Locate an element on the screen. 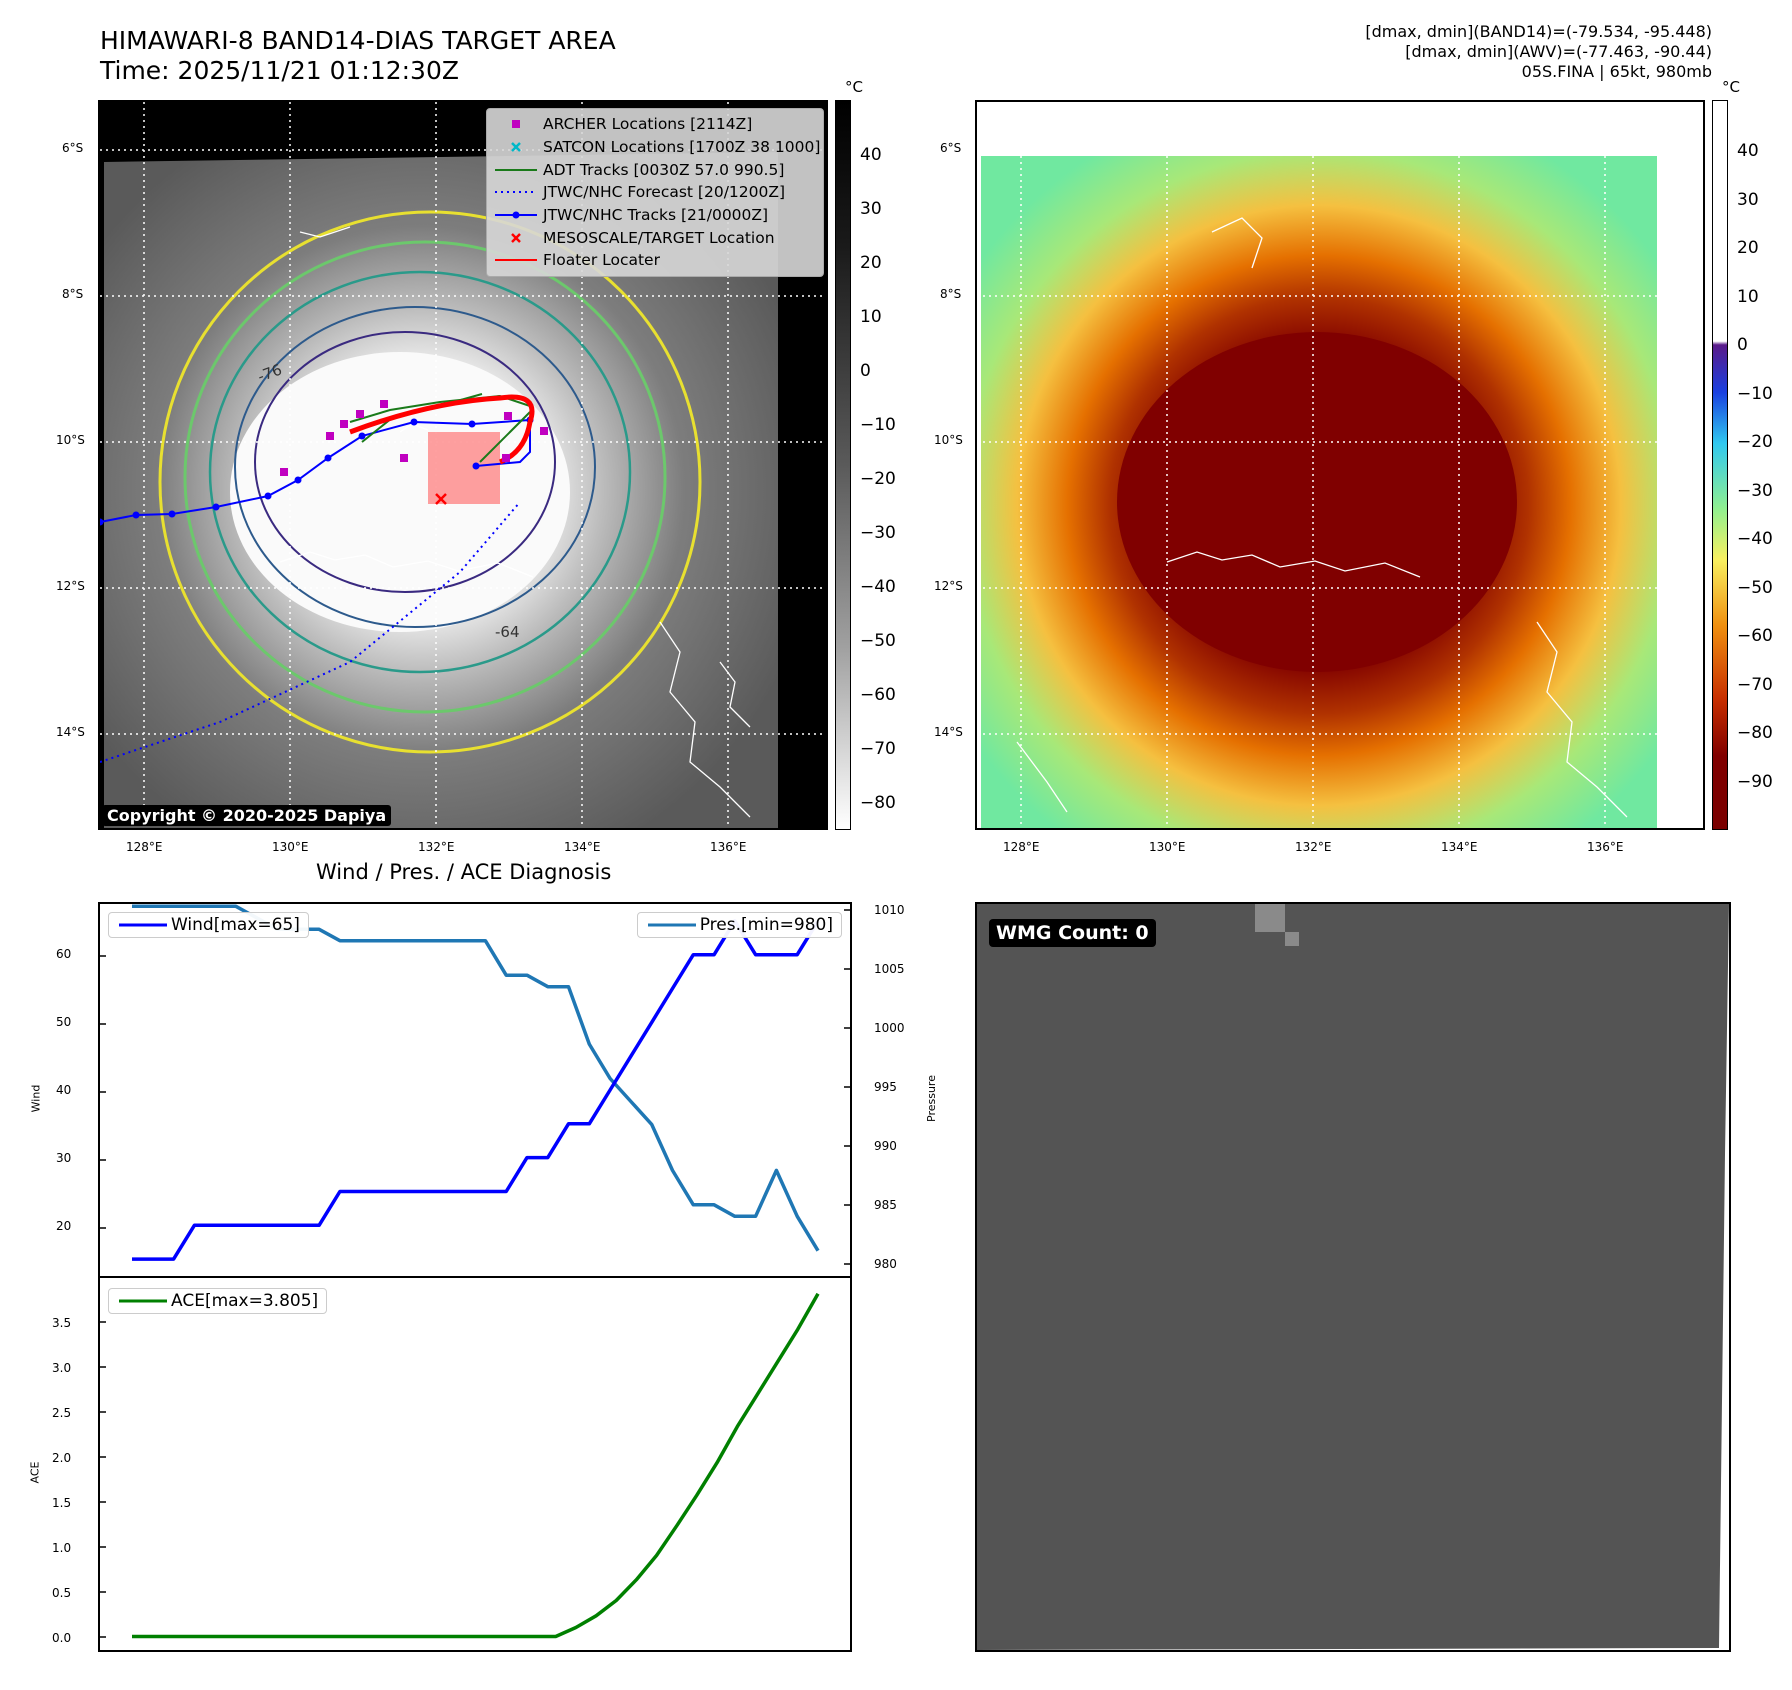  awv-colorbar-tick: −60 is located at coordinates (1755, 636).